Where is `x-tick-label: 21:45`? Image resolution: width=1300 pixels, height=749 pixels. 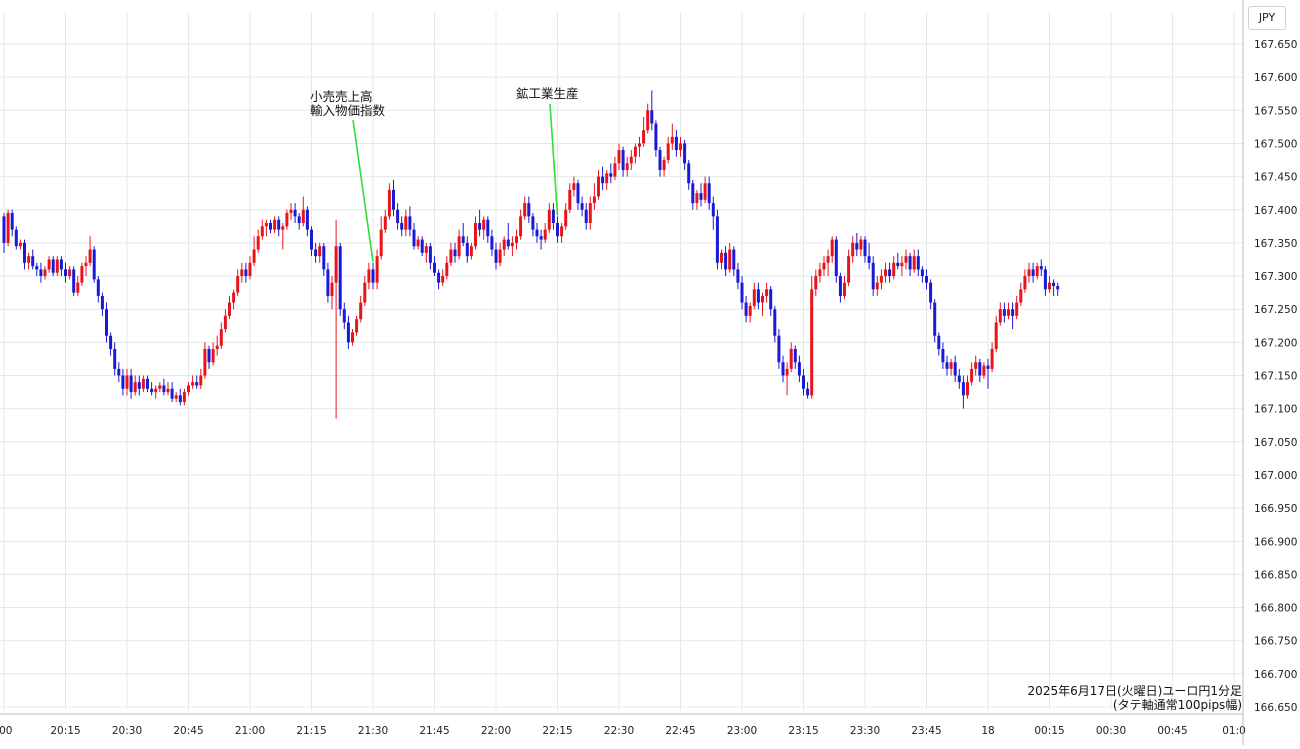
x-tick-label: 21:45 is located at coordinates (434, 731).